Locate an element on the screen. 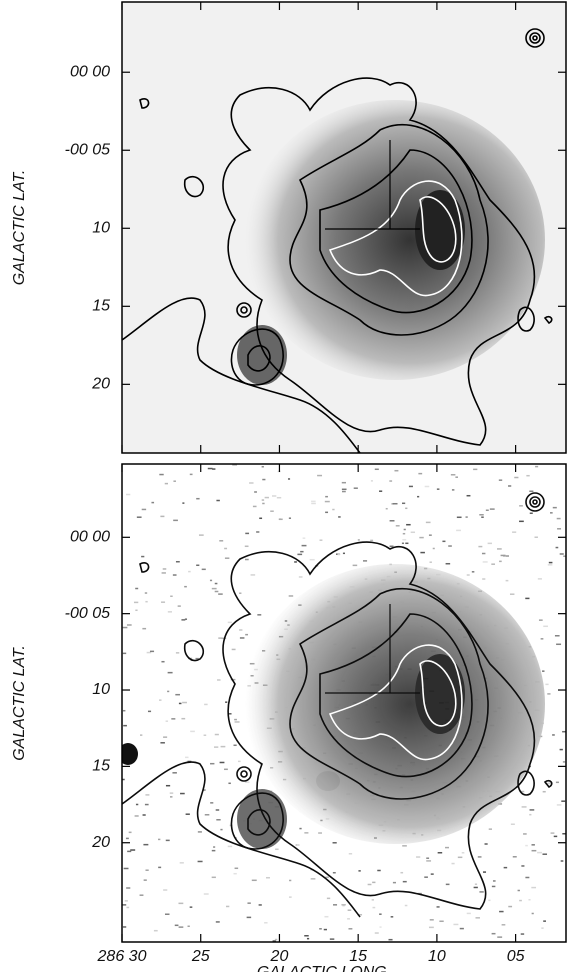 Image resolution: width=567 pixels, height=972 pixels. source is located at coordinates (130, 754).